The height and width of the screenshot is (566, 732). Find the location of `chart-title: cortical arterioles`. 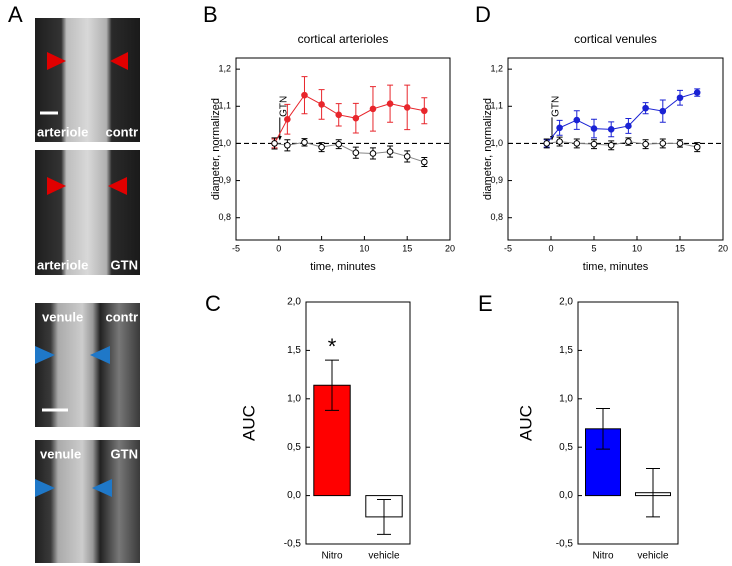

chart-title: cortical arterioles is located at coordinates (343, 39).